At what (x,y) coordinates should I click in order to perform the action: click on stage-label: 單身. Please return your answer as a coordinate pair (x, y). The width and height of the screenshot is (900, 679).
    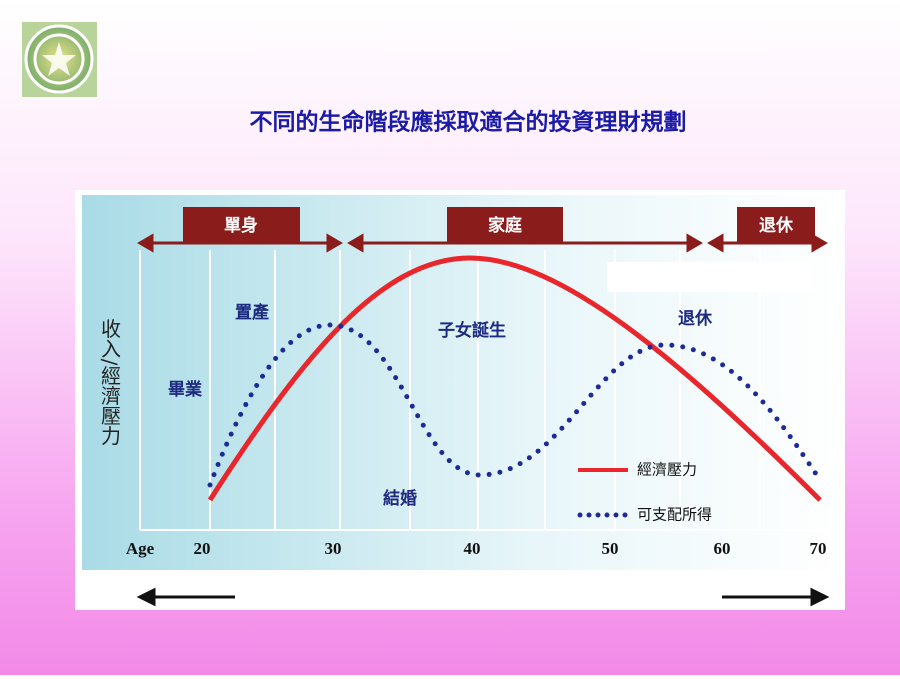
    Looking at the image, I should click on (241, 225).